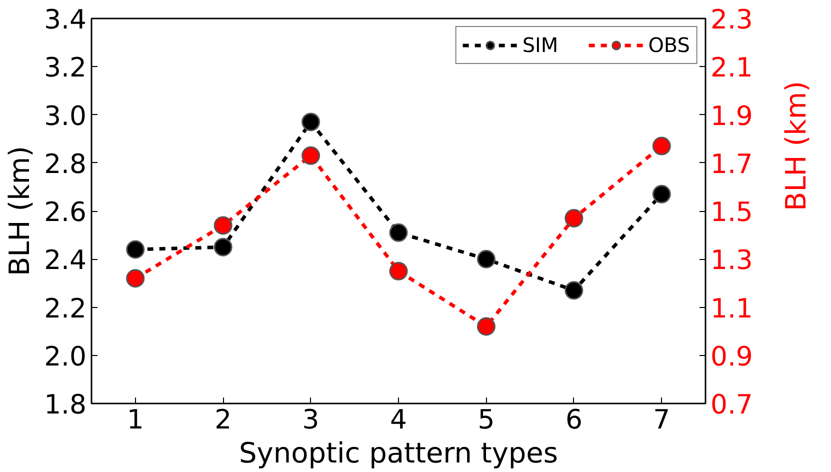 The height and width of the screenshot is (472, 831). What do you see at coordinates (398, 420) in the screenshot?
I see `x-tick-label: 4` at bounding box center [398, 420].